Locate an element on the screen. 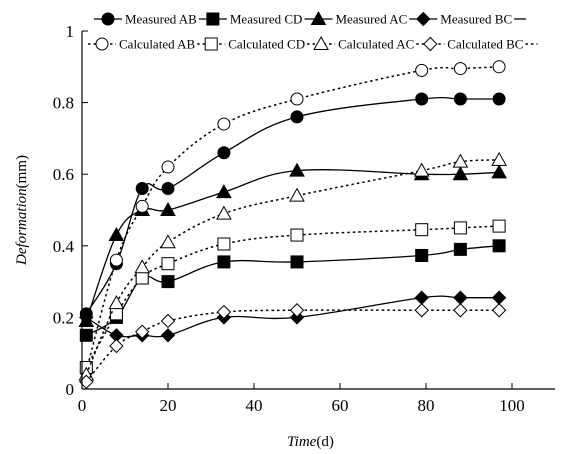 The image size is (570, 454). legend-label: Measured BC is located at coordinates (476, 19).